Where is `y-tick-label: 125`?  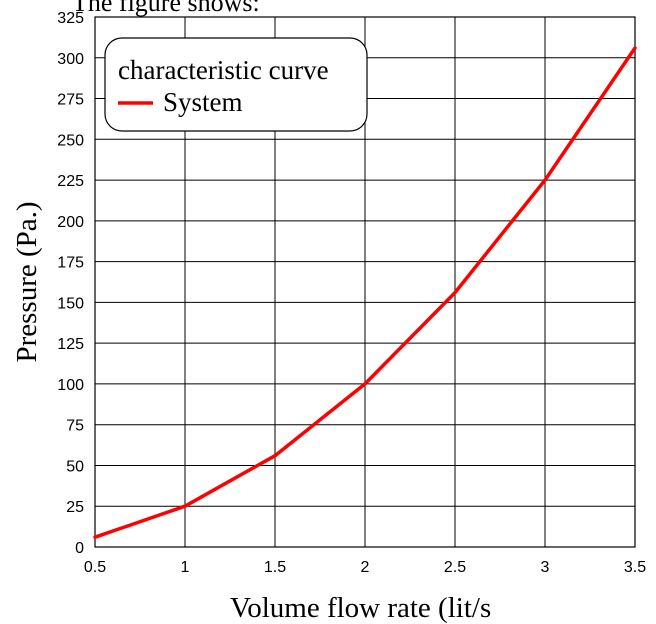 y-tick-label: 125 is located at coordinates (70, 344).